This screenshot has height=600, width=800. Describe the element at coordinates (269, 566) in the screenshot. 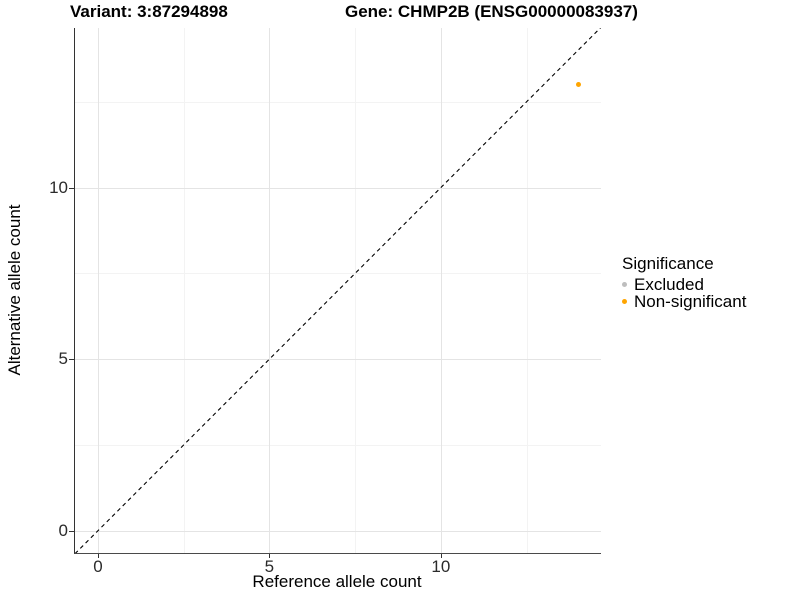

I see `x-tick-label: 5` at that location.